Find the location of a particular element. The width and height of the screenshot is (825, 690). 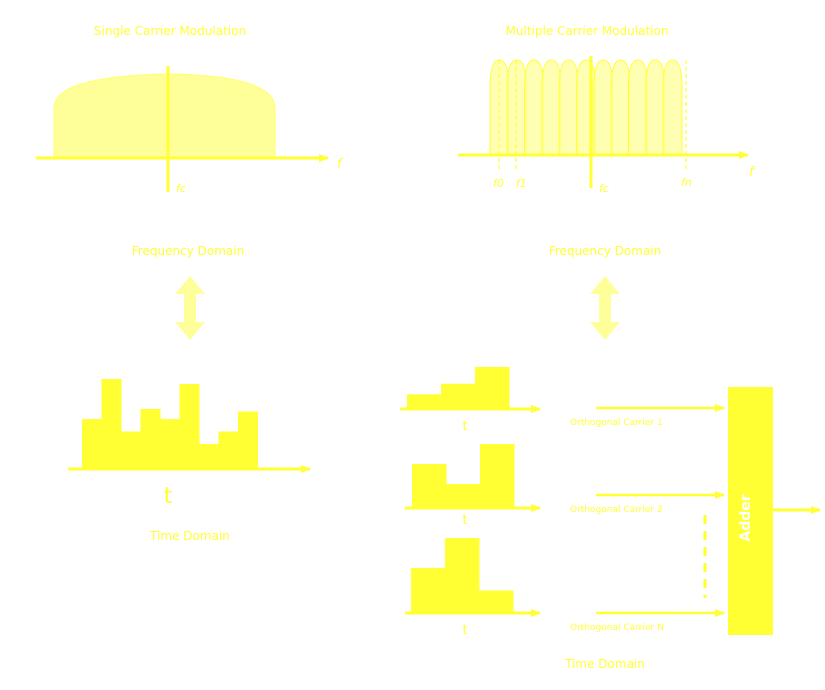

subcarrier-lobes is located at coordinates (586, 107).